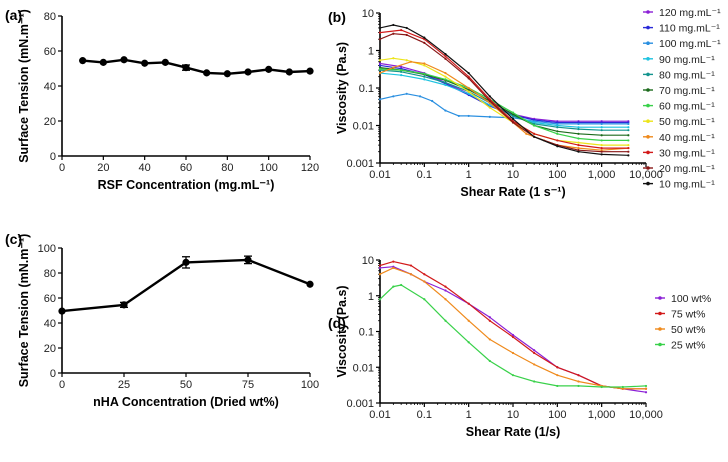  What do you see at coordinates (371, 52) in the screenshot?
I see `y-tick-label: 1` at bounding box center [371, 52].